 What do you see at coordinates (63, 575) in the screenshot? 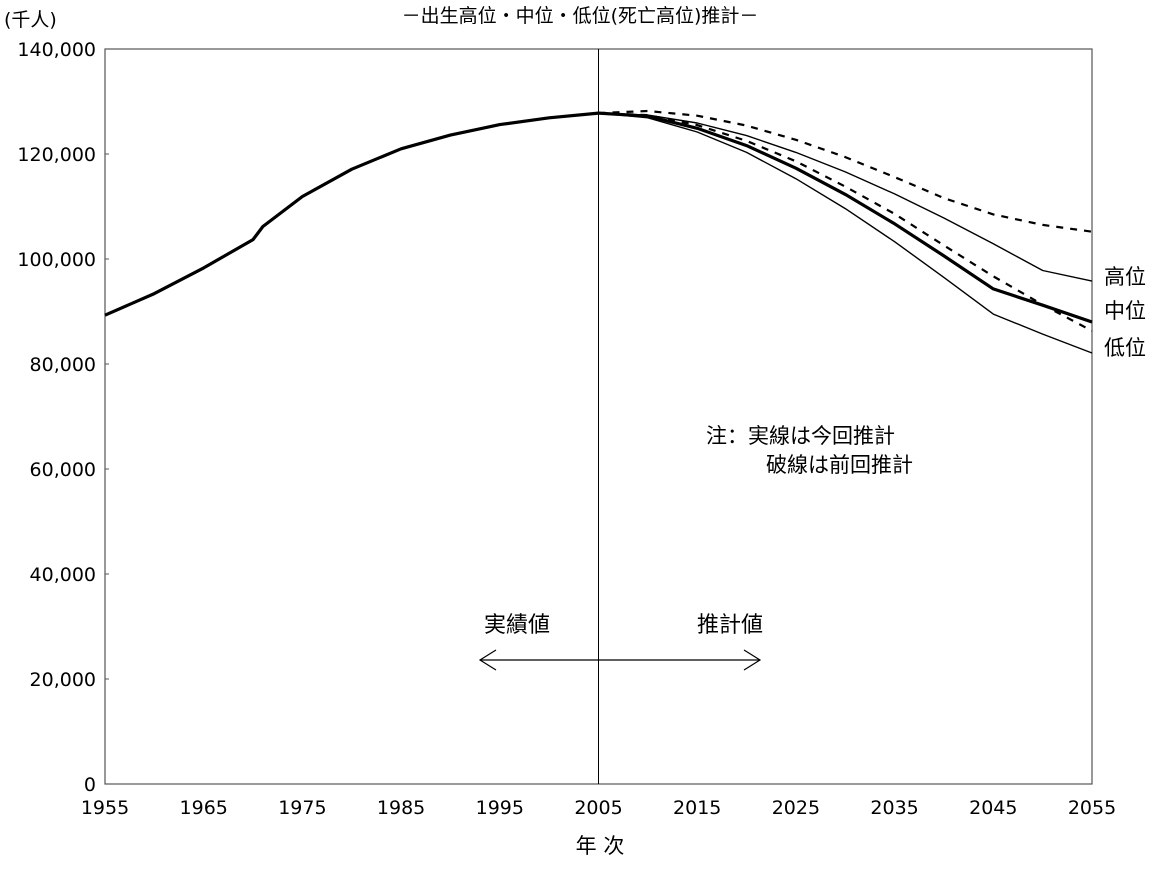
I see `y-tick-label: 40,000` at bounding box center [63, 575].